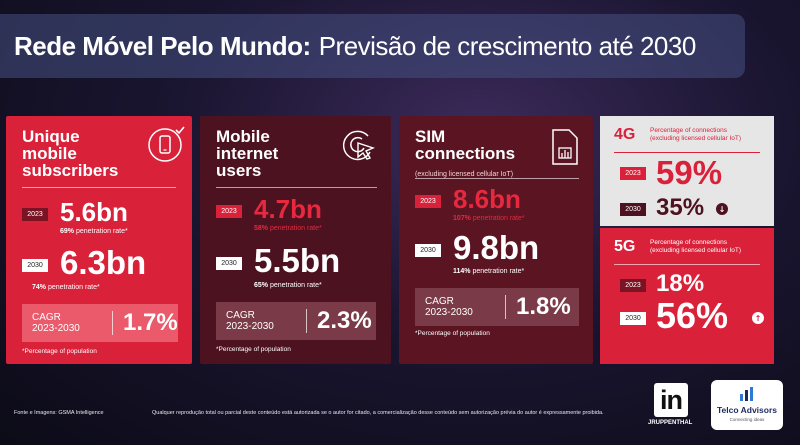 The height and width of the screenshot is (445, 800). I want to click on arrow-down-icon: ↓, so click(722, 209).